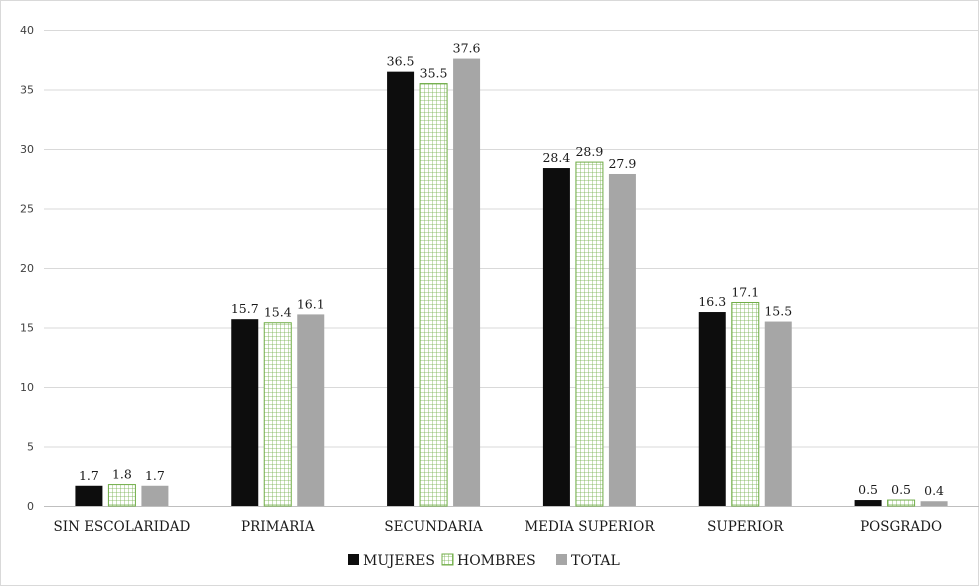 The width and height of the screenshot is (979, 586). Describe the element at coordinates (311, 303) in the screenshot. I see `data-label-total-primaria: 16.1` at that location.